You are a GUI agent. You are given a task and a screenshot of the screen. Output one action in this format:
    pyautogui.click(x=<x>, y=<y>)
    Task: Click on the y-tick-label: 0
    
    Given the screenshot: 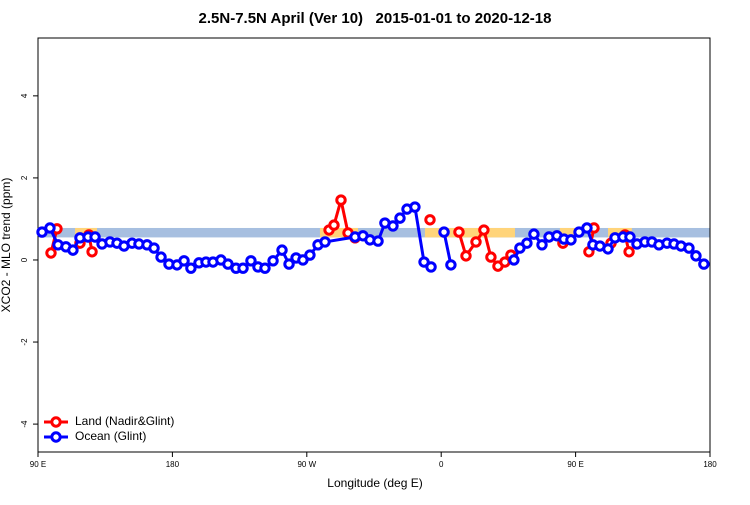 What is the action you would take?
    pyautogui.click(x=24, y=259)
    